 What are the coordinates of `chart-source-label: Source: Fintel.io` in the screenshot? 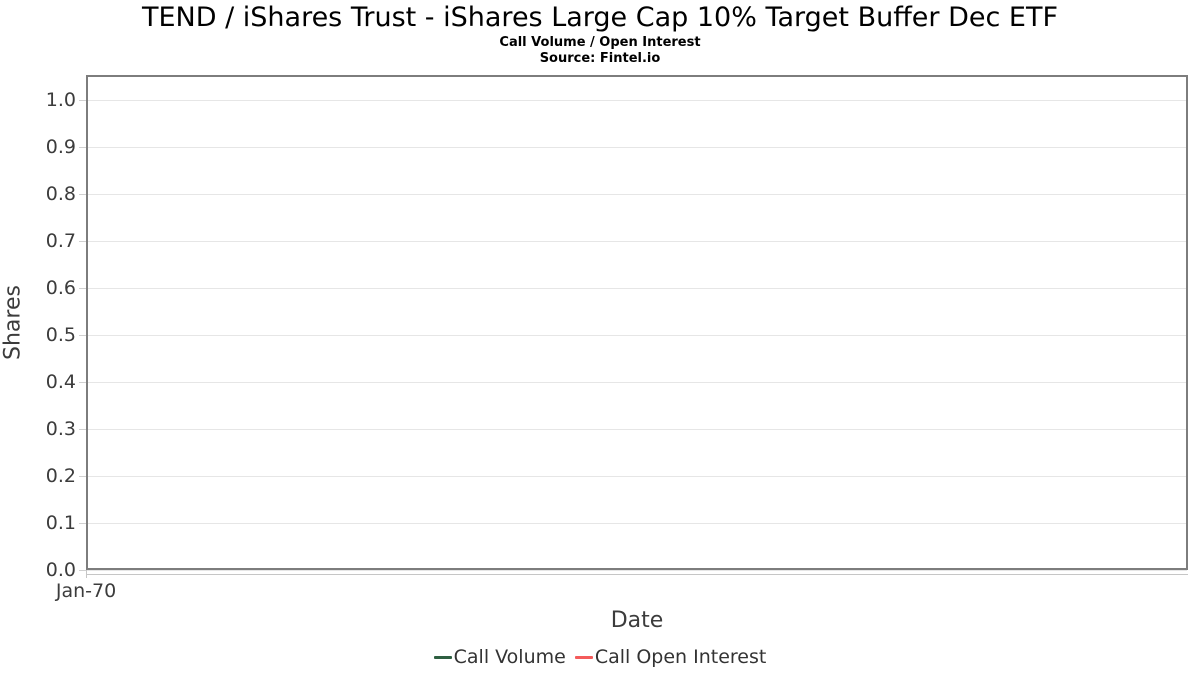 It's located at (600, 58).